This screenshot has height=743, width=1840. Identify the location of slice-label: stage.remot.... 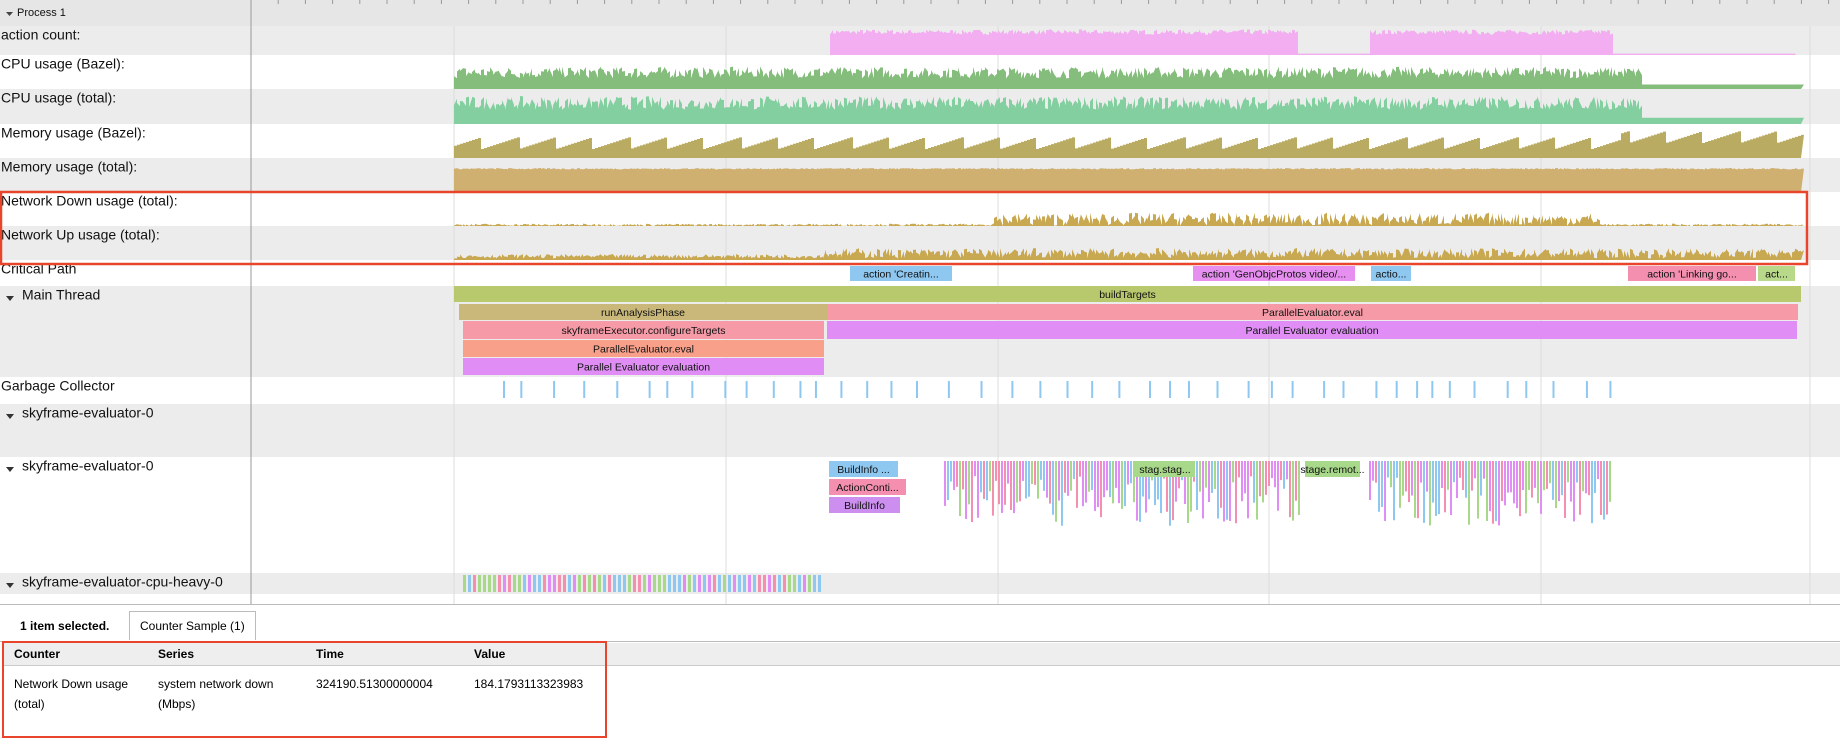
(1332, 470).